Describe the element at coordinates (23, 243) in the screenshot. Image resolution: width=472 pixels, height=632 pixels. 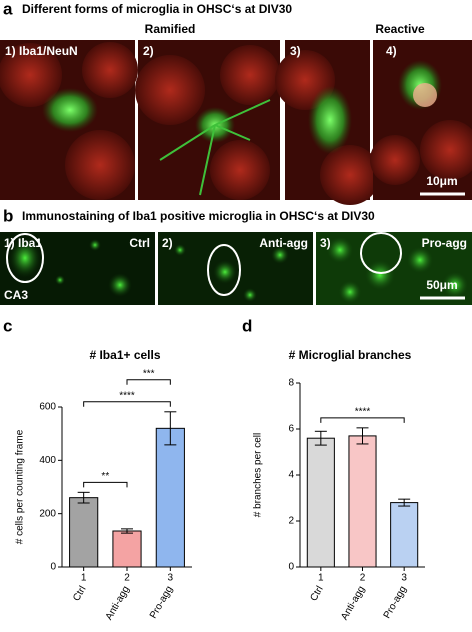
I see `image-label: 1) Iba1` at that location.